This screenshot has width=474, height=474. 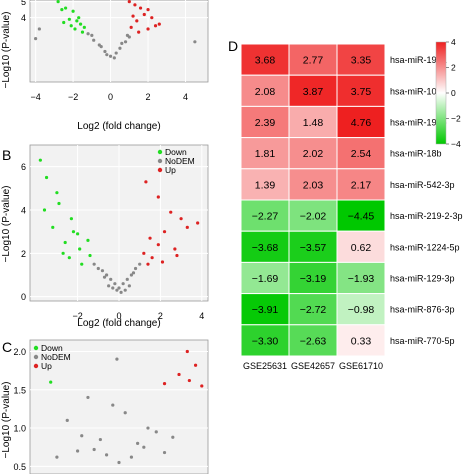 What do you see at coordinates (416, 154) in the screenshot?
I see `heatmap-row-label: hsa-miR-18b` at bounding box center [416, 154].